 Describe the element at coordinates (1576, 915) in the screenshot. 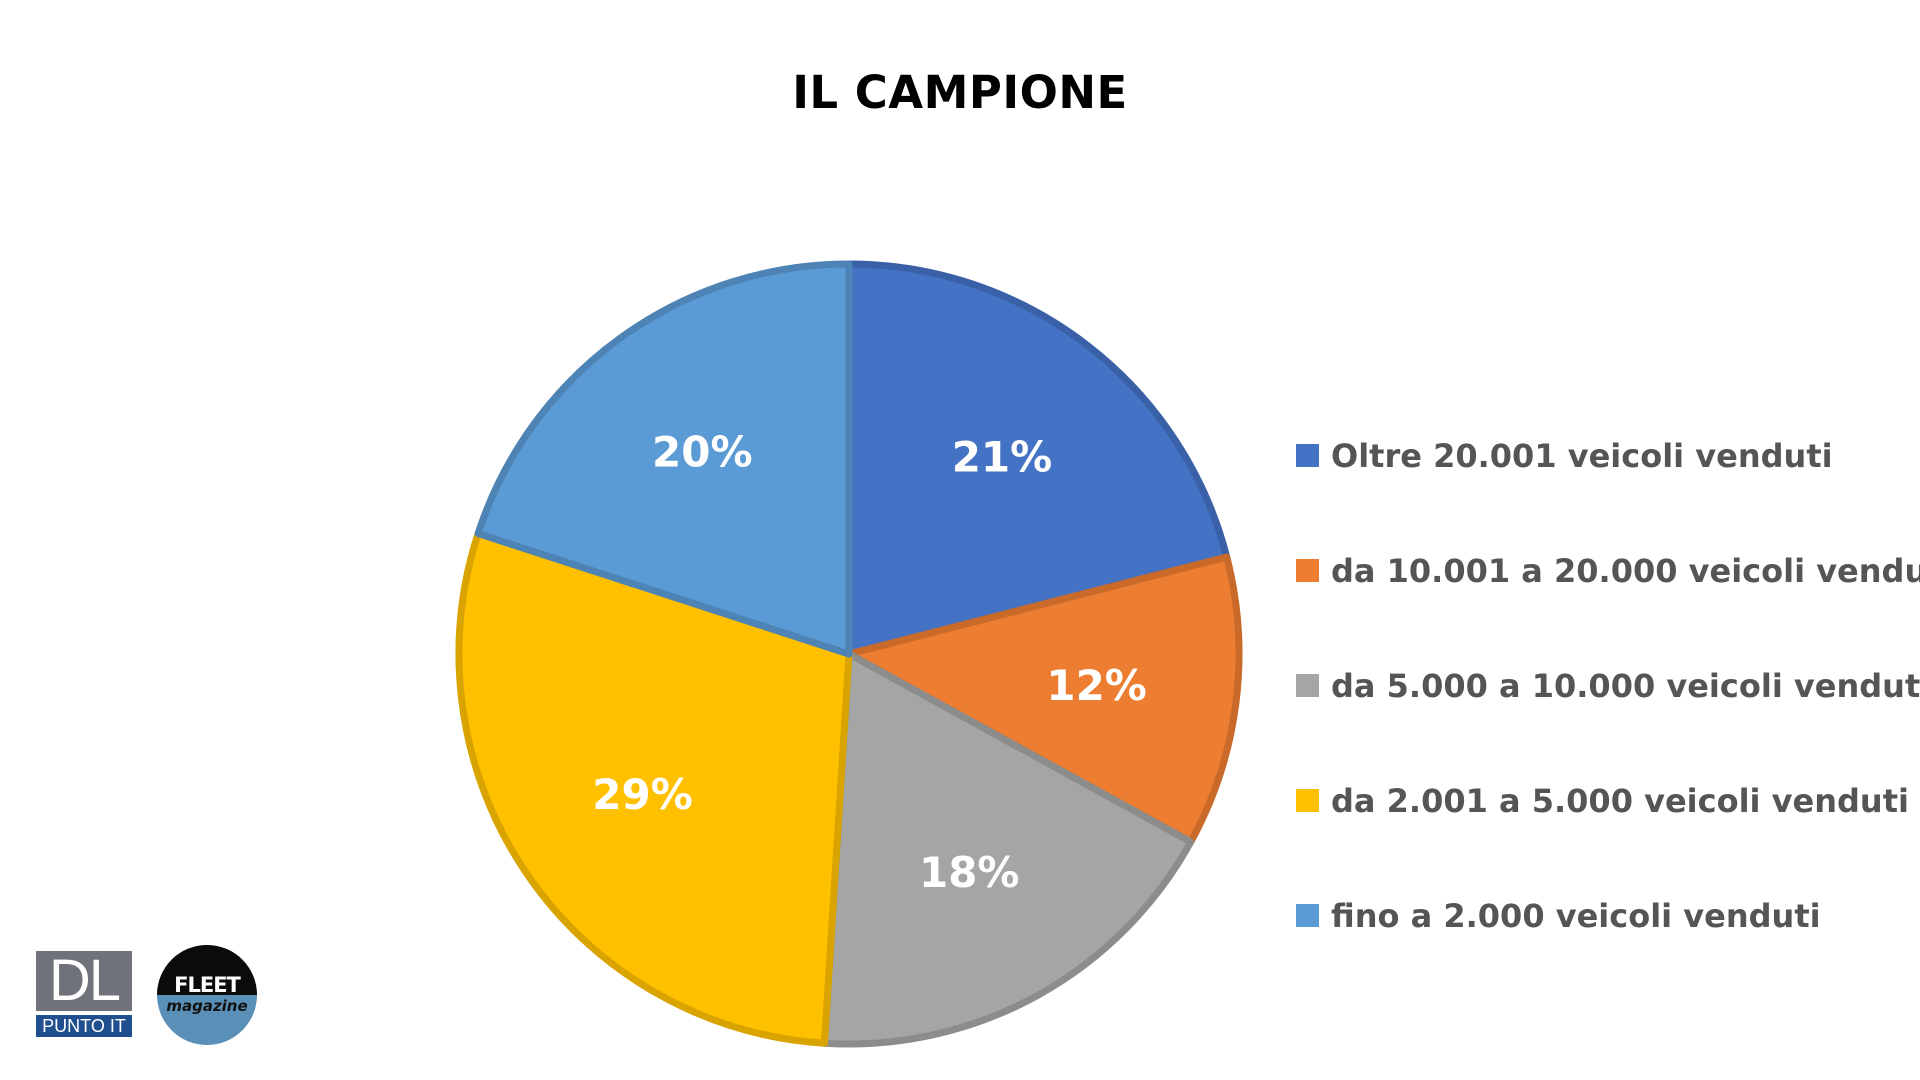

I see `legend-label-5: fino a 2.000 veicoli venduti` at that location.